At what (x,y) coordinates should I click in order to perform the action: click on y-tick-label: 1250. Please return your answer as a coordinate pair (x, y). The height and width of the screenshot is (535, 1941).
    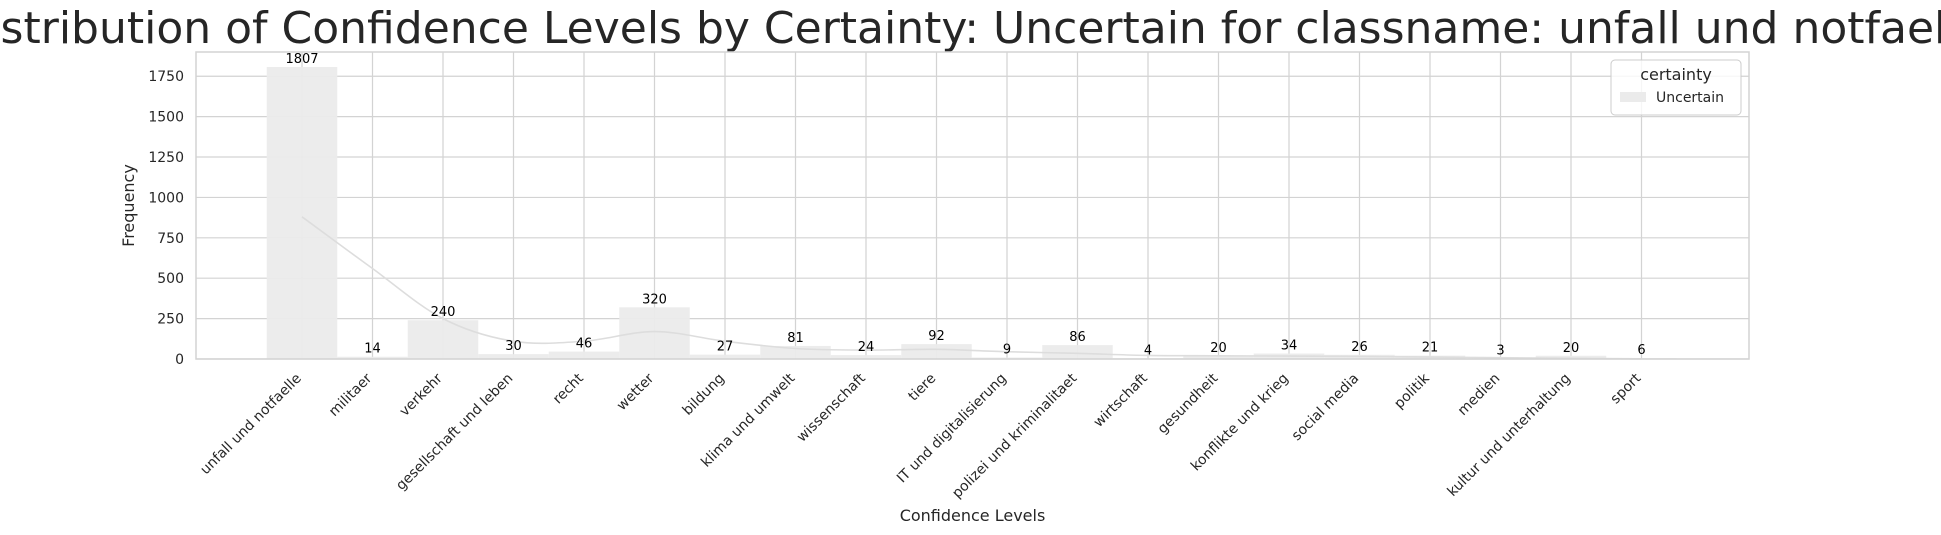
    Looking at the image, I should click on (166, 158).